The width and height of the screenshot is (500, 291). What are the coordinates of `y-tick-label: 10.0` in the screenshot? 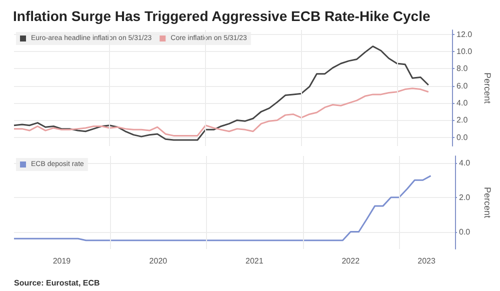 It's located at (464, 51).